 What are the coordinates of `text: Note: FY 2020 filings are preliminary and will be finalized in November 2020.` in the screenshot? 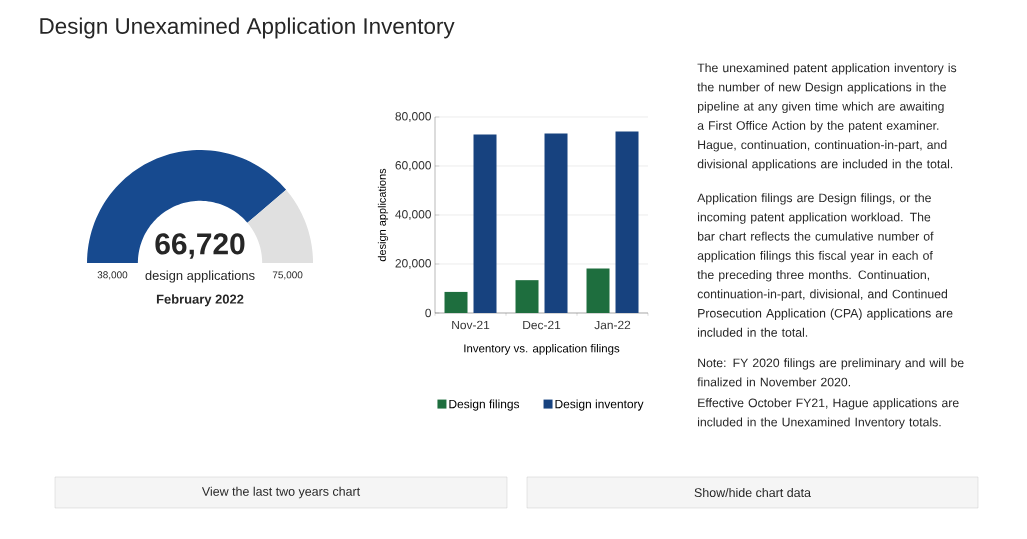 It's located at (830, 372).